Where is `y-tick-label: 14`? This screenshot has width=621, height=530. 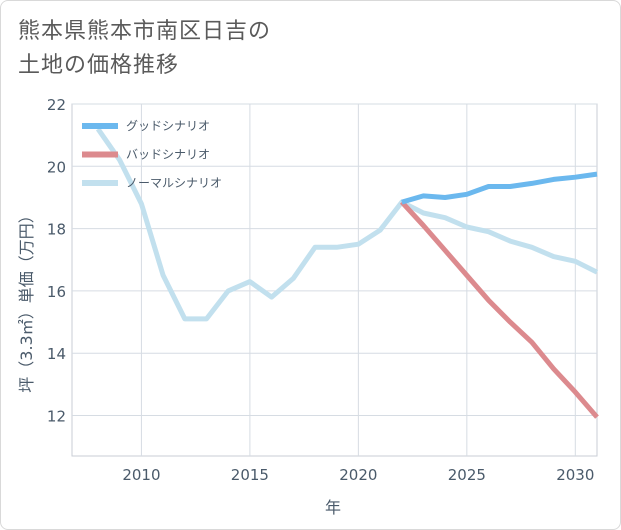
y-tick-label: 14 is located at coordinates (56, 354).